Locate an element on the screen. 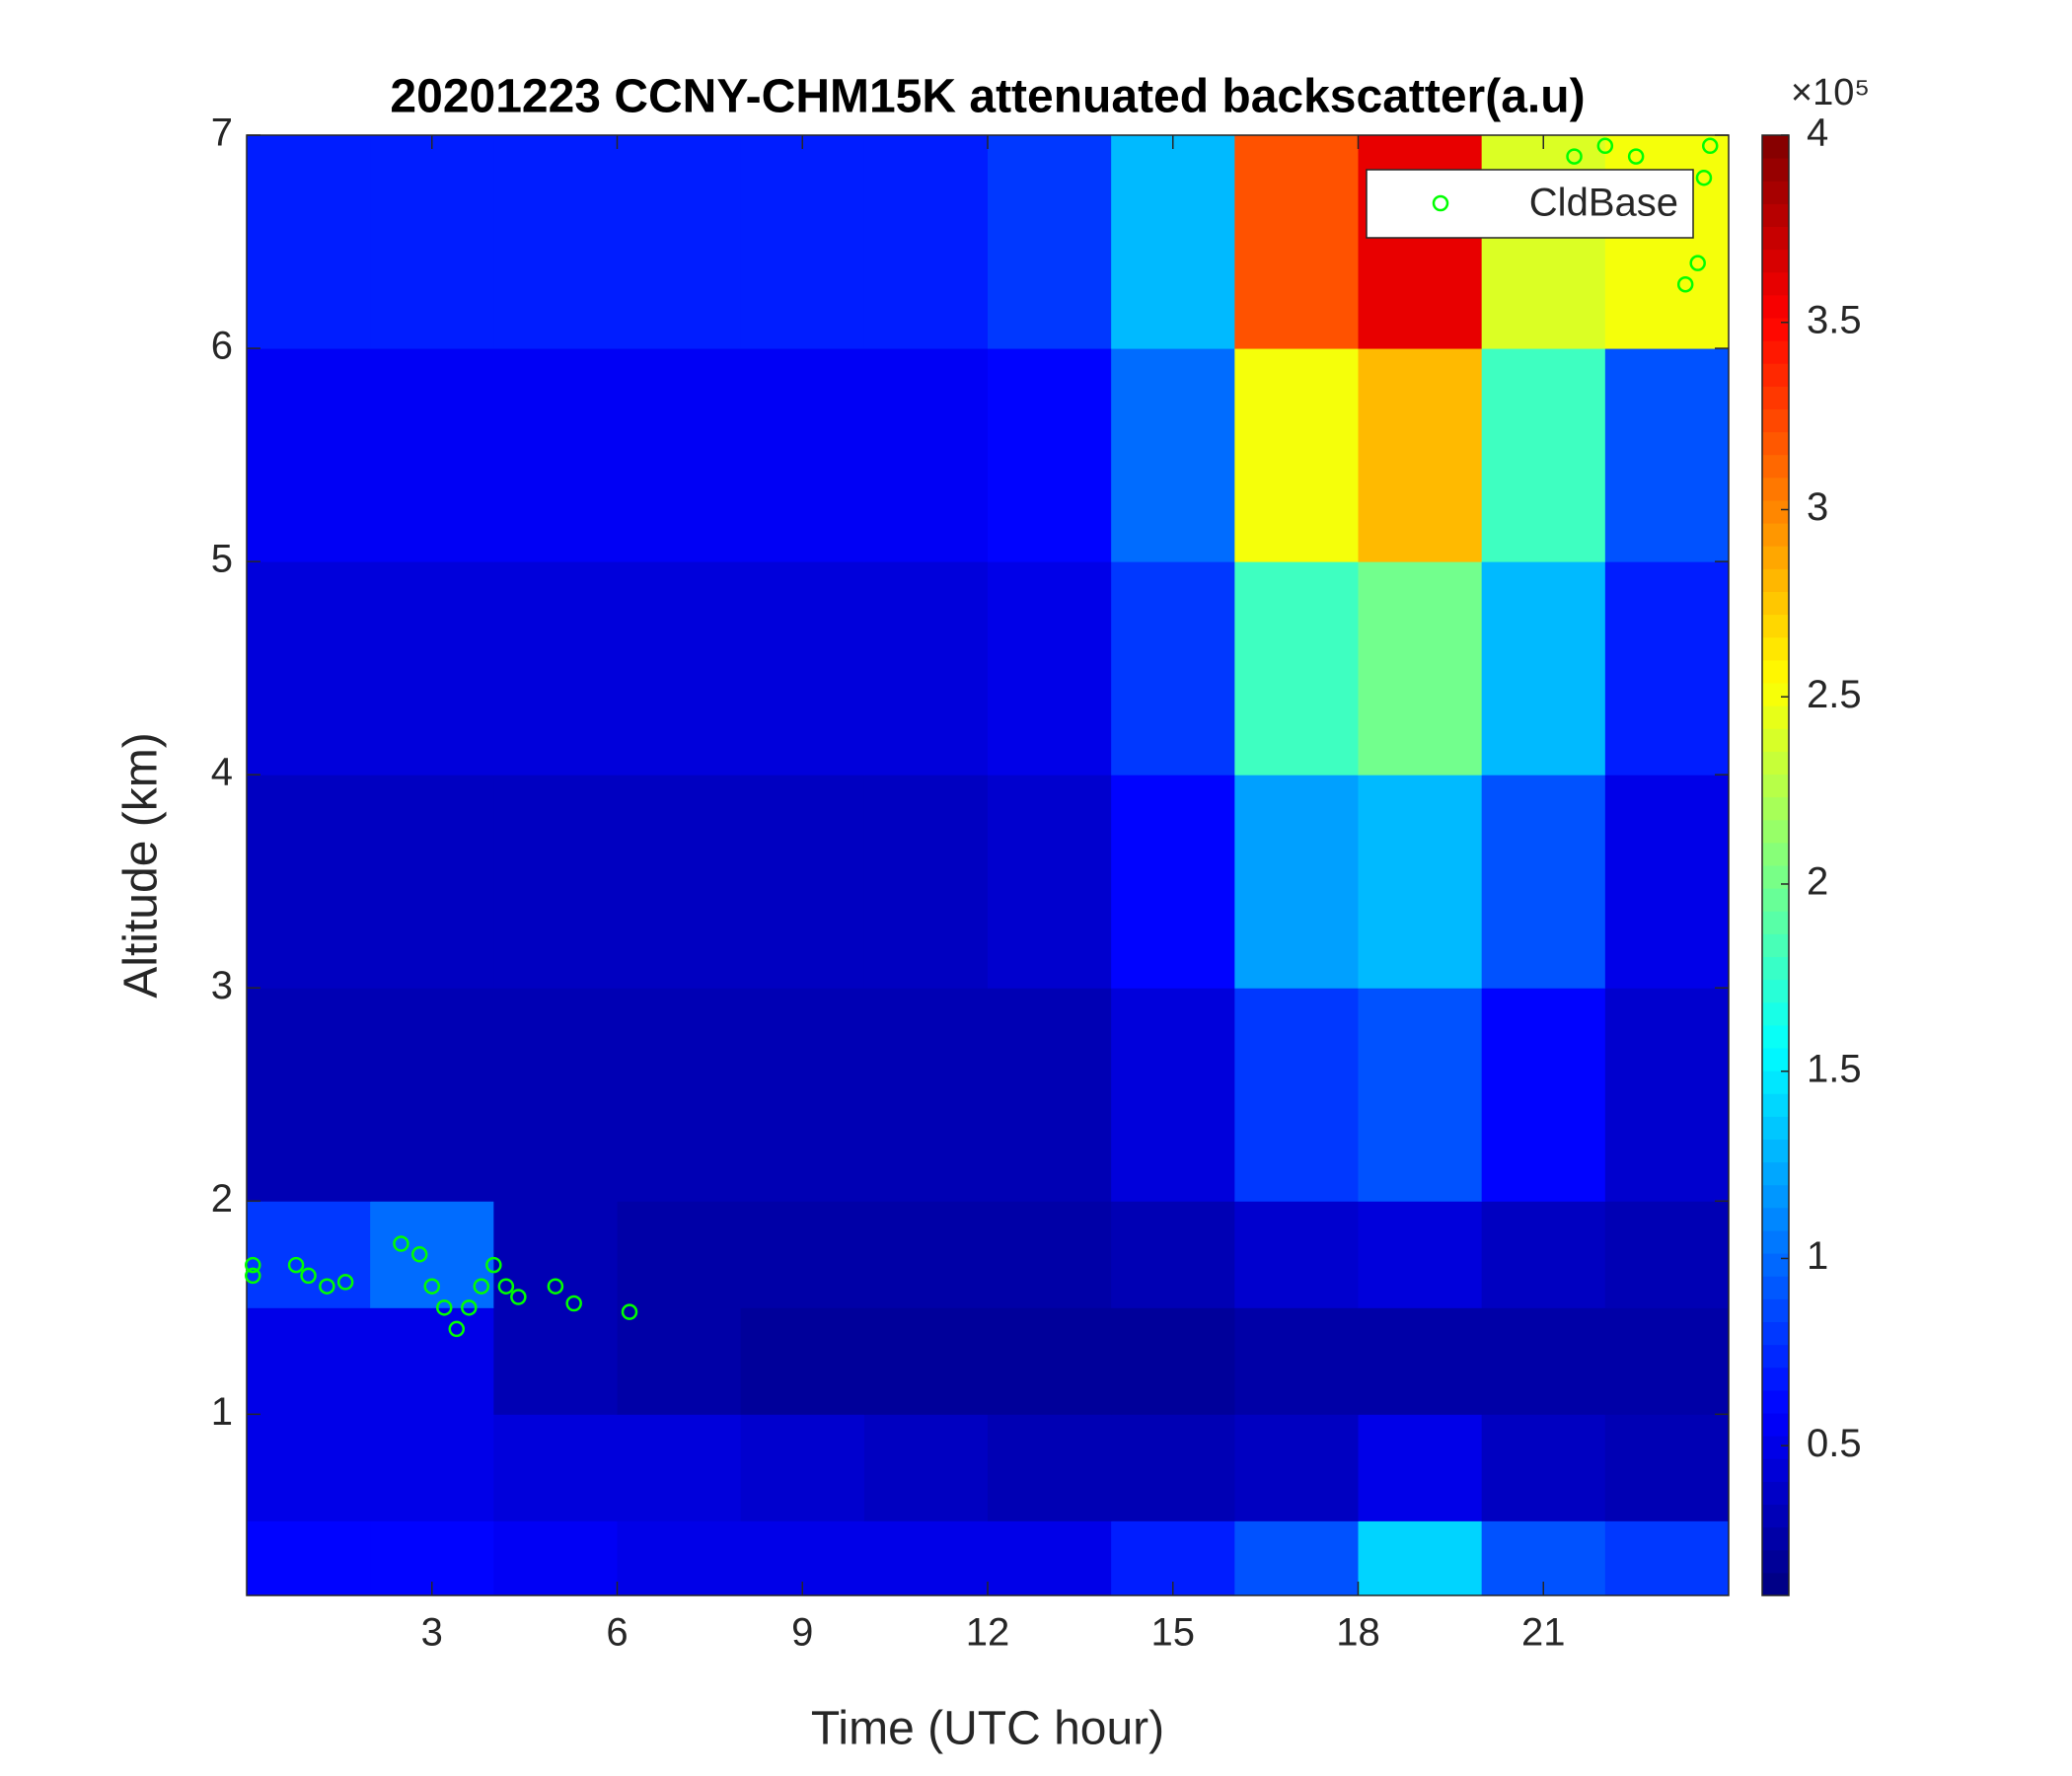  colorbar-box is located at coordinates (1776, 865).